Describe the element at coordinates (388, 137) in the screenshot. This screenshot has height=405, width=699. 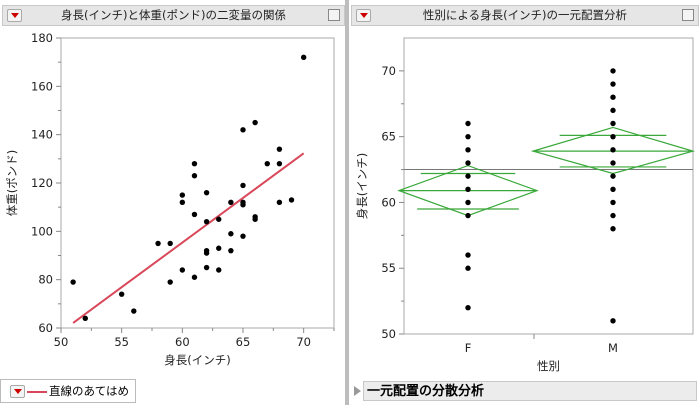
I see `y-tick-label: 65` at that location.